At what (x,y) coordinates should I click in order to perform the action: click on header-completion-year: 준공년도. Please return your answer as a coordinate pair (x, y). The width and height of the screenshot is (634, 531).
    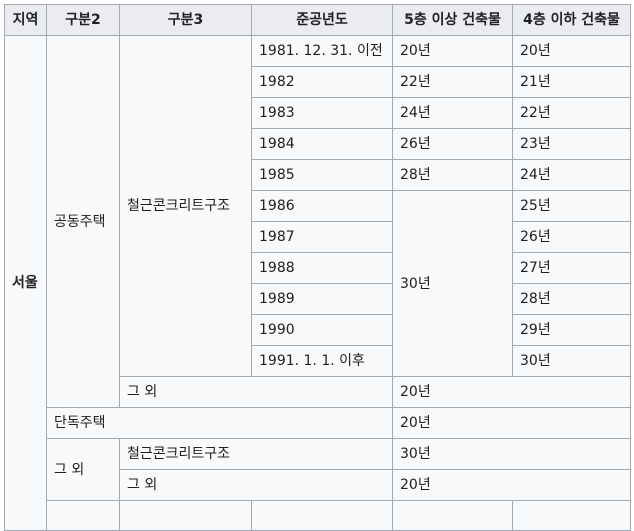
    Looking at the image, I should click on (322, 20).